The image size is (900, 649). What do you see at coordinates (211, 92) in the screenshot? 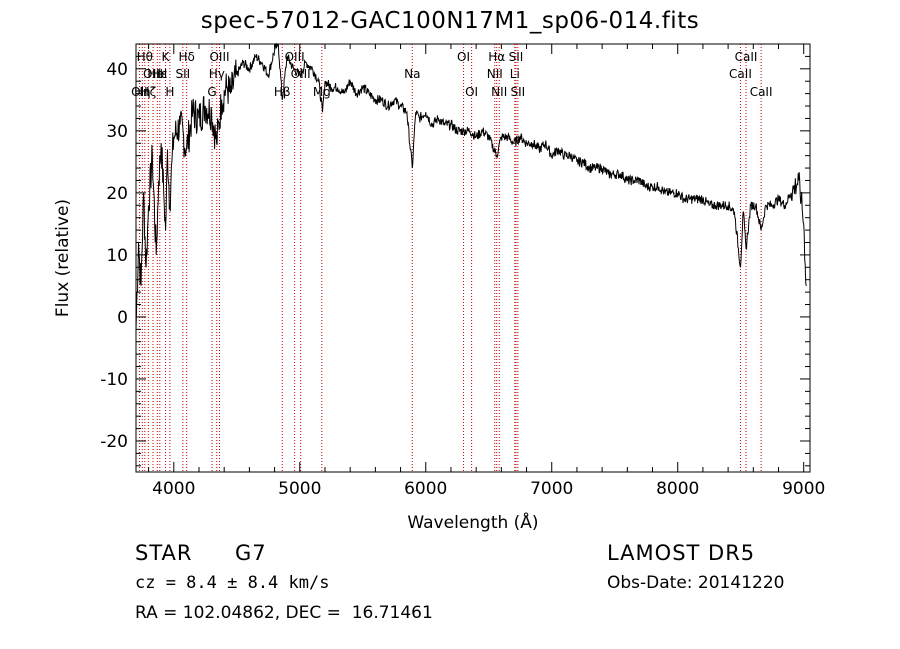
I see `spectral-line-label: G` at bounding box center [211, 92].